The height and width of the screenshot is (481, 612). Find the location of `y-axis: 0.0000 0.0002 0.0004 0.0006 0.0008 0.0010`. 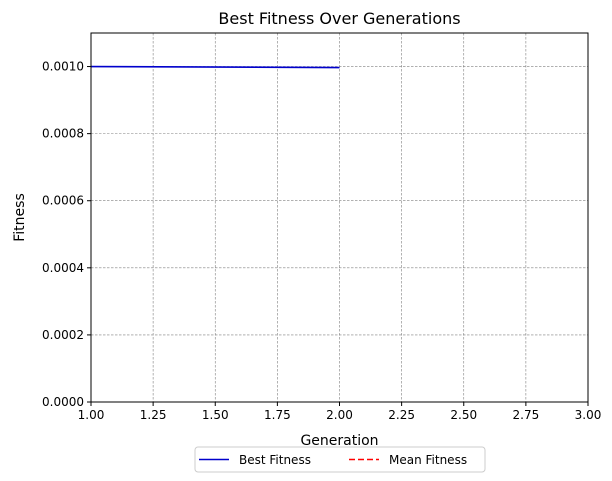

y-axis: 0.0000 0.0002 0.0004 0.0006 0.0008 0.0010 is located at coordinates (66, 234).